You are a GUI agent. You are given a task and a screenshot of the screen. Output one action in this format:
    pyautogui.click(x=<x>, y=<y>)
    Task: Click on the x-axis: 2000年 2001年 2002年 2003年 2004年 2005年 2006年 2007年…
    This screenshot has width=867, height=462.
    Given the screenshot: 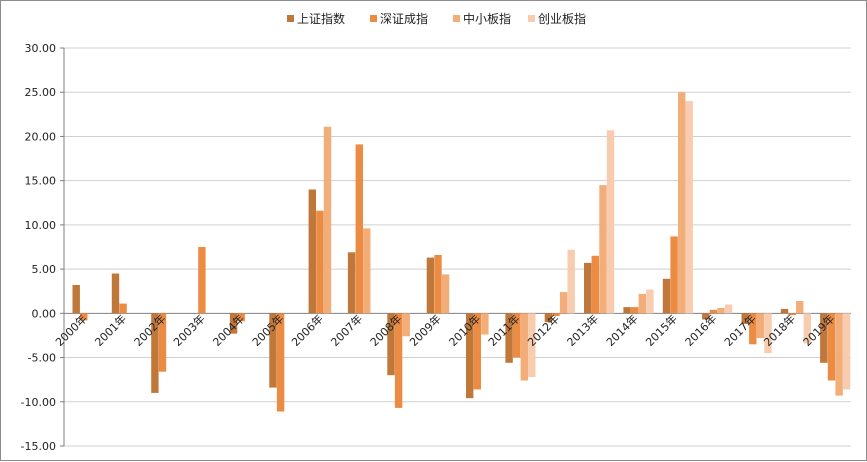 What is the action you would take?
    pyautogui.click(x=444, y=330)
    